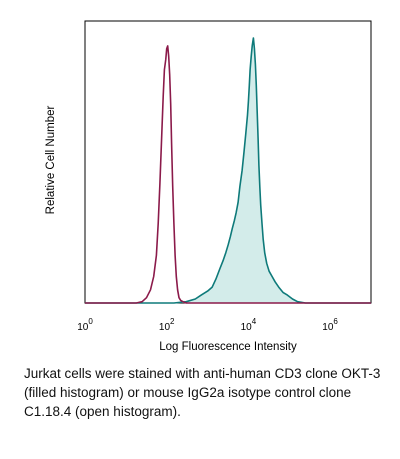 Image resolution: width=400 pixels, height=459 pixels. What do you see at coordinates (51, 160) in the screenshot?
I see `y-axis-label: Relative Cell Number` at bounding box center [51, 160].